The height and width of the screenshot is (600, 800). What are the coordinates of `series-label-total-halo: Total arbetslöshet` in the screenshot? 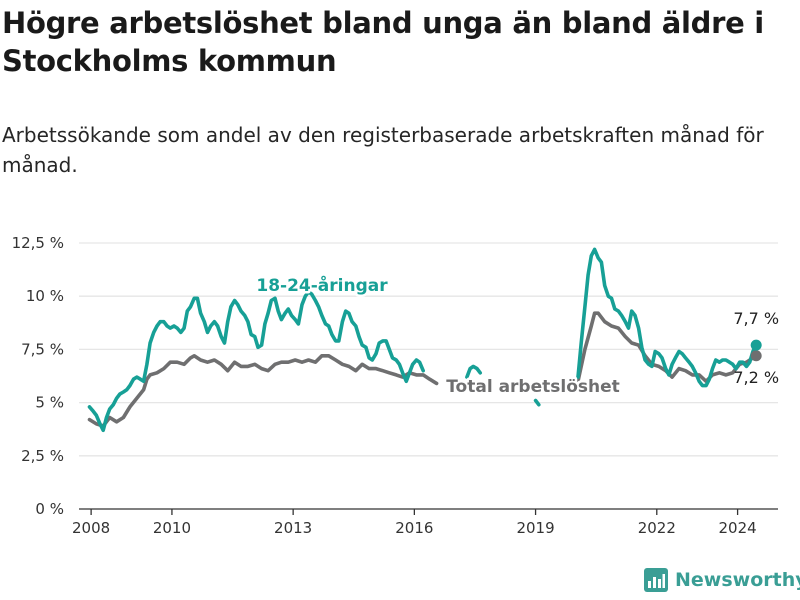 It's located at (533, 387).